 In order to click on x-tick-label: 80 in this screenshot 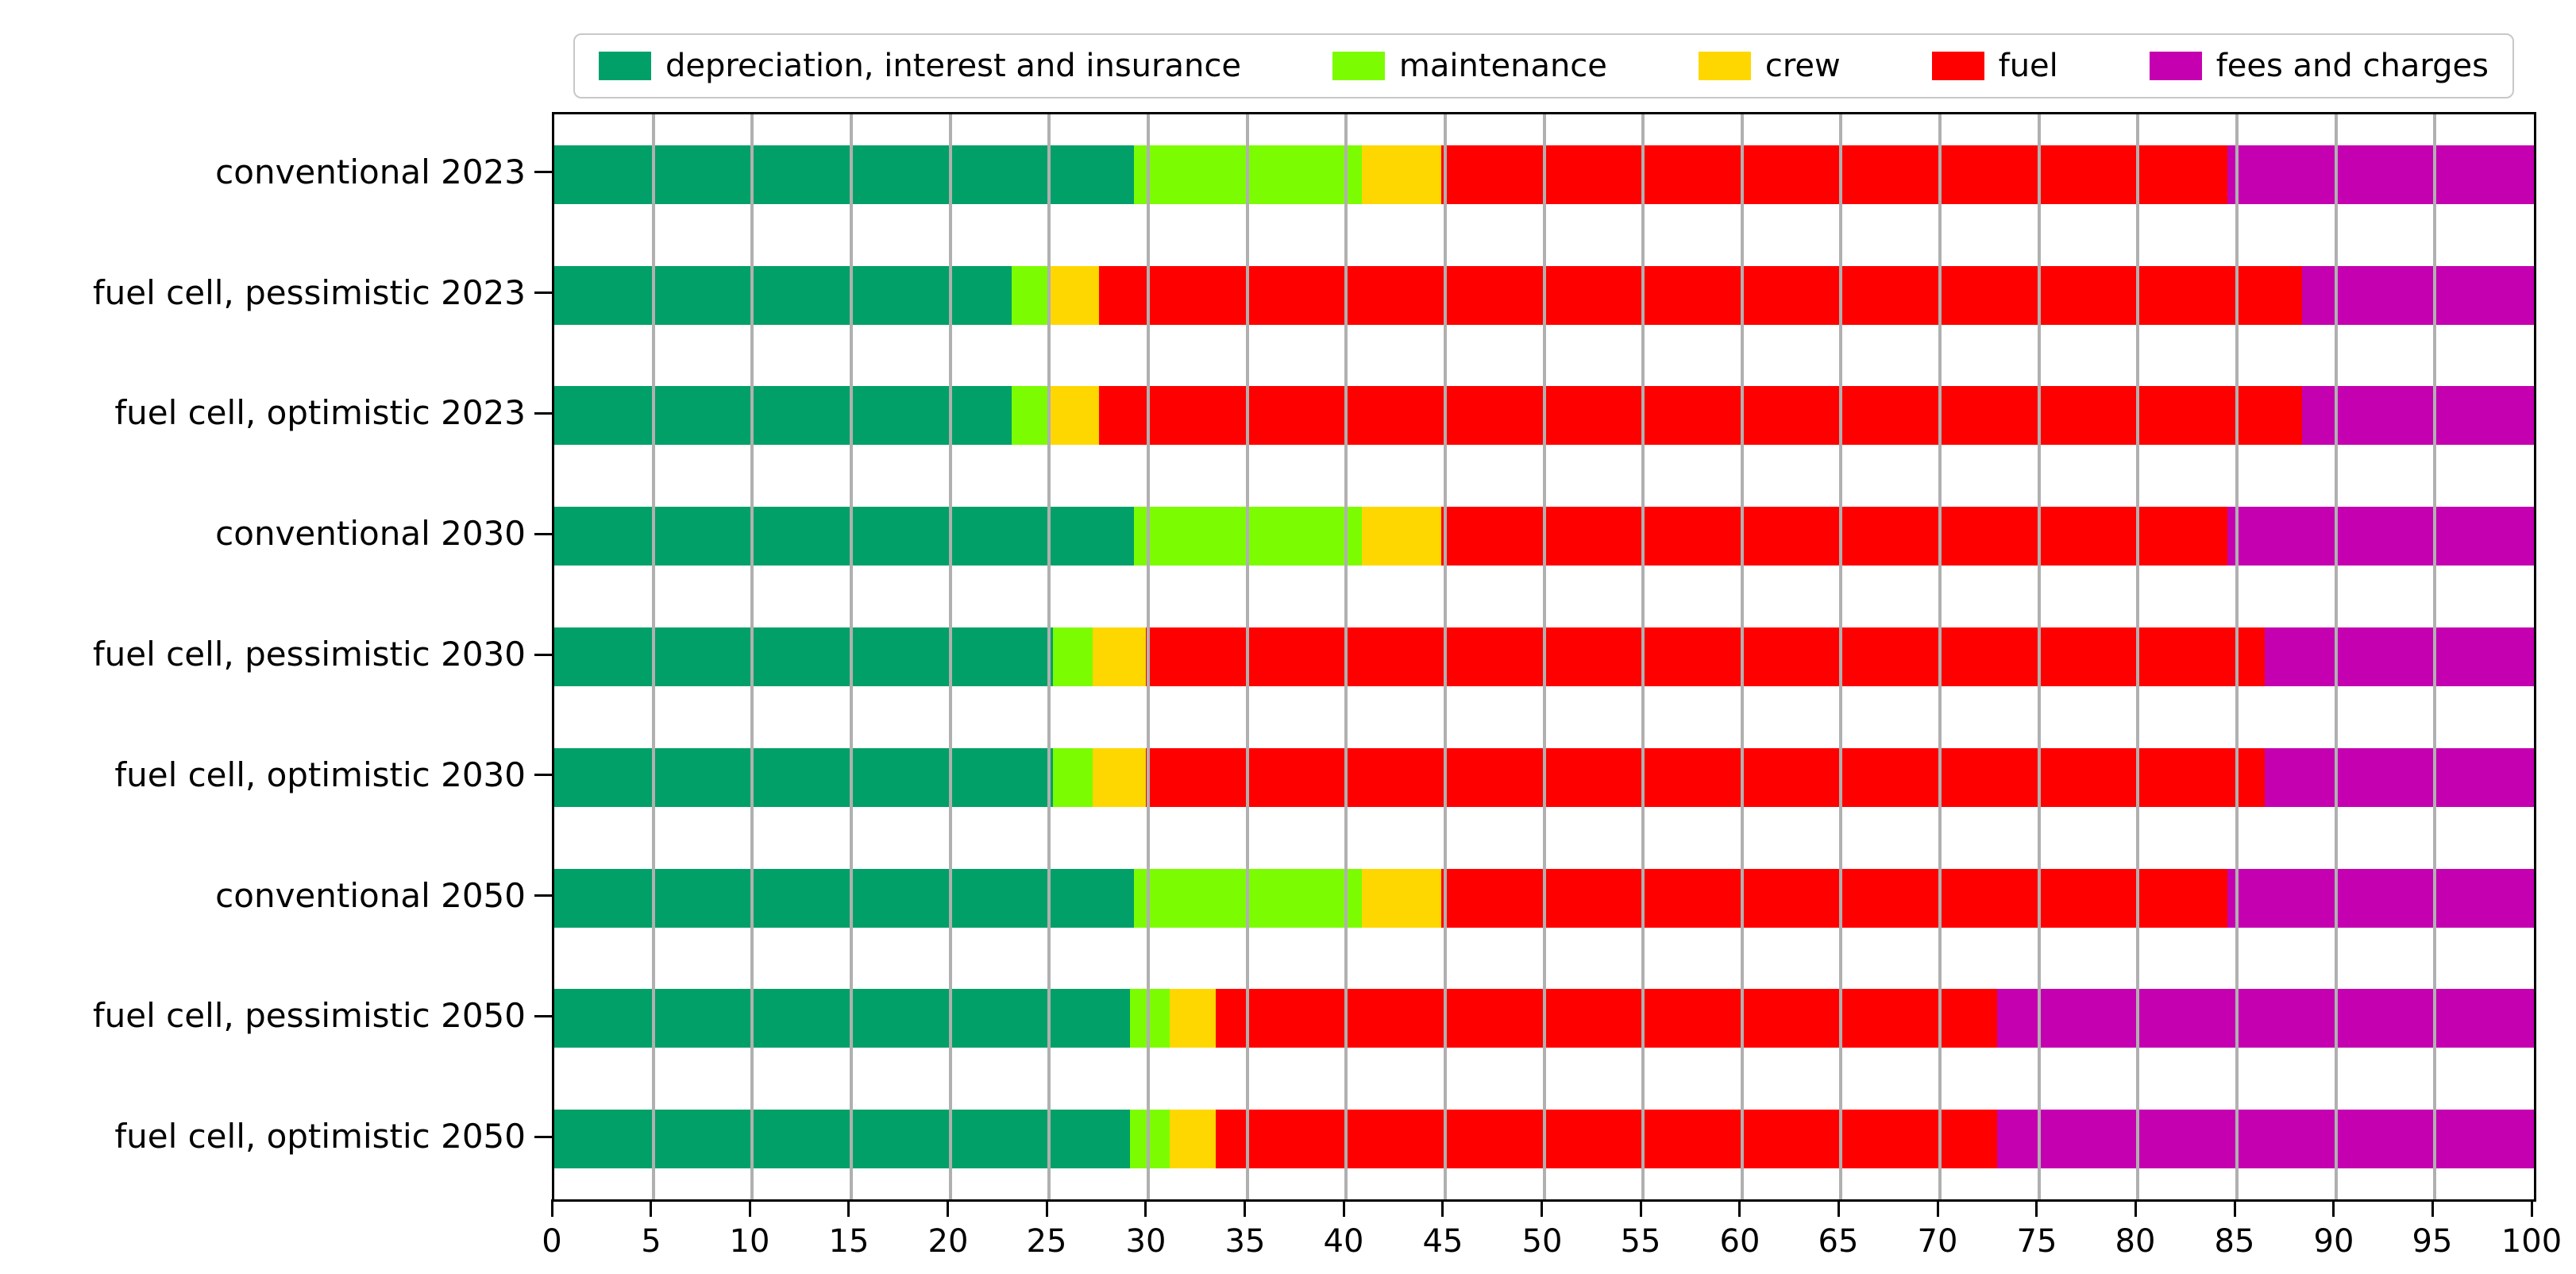, I will do `click(2135, 1241)`.